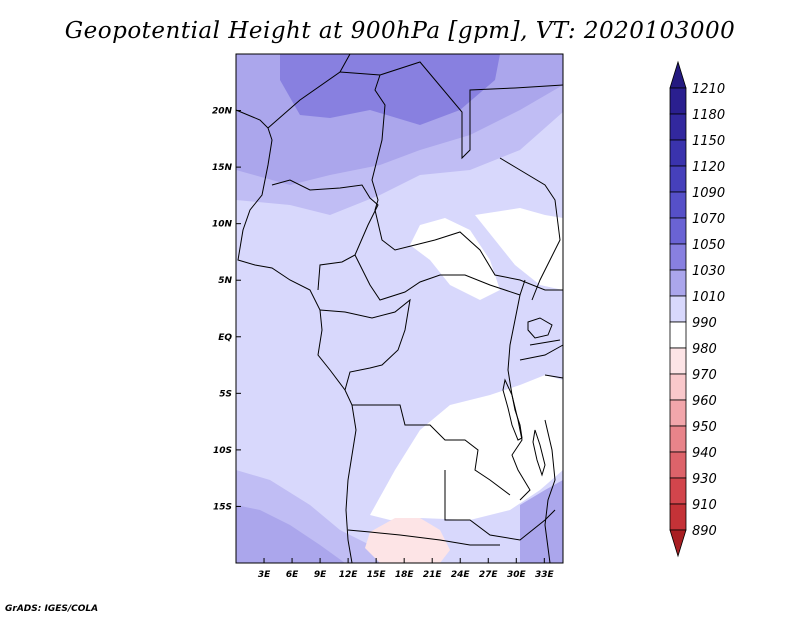 This screenshot has width=800, height=618. I want to click on colorbar-label: 970, so click(704, 375).